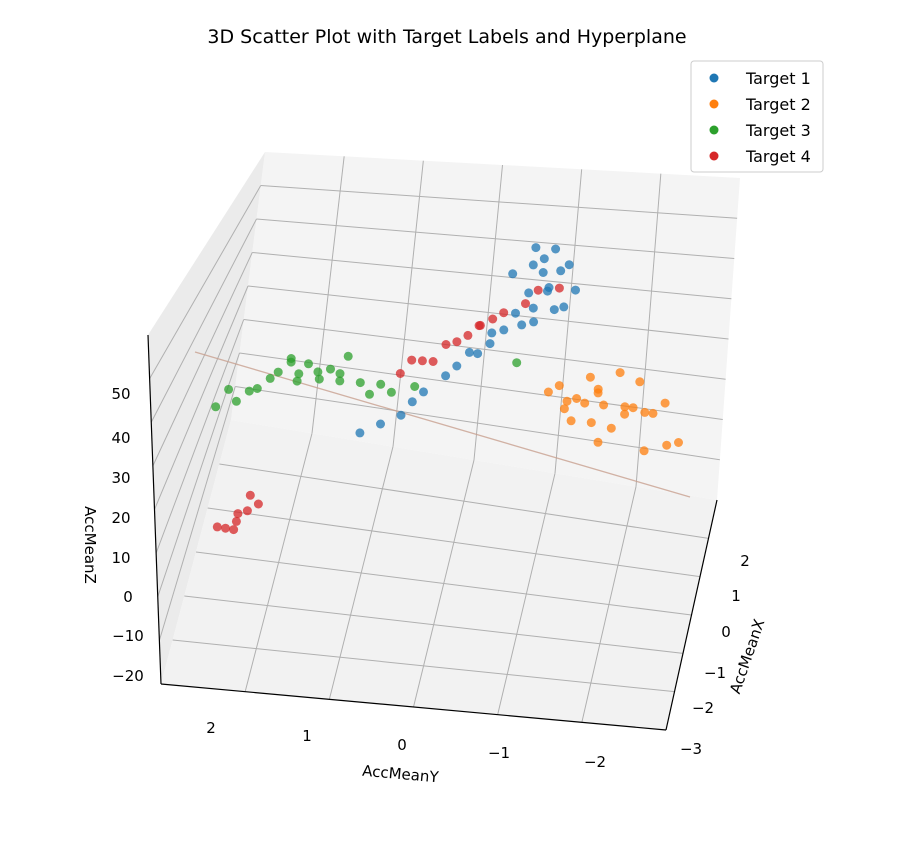 The width and height of the screenshot is (902, 856). I want to click on z-tick-label: 50, so click(120, 394).